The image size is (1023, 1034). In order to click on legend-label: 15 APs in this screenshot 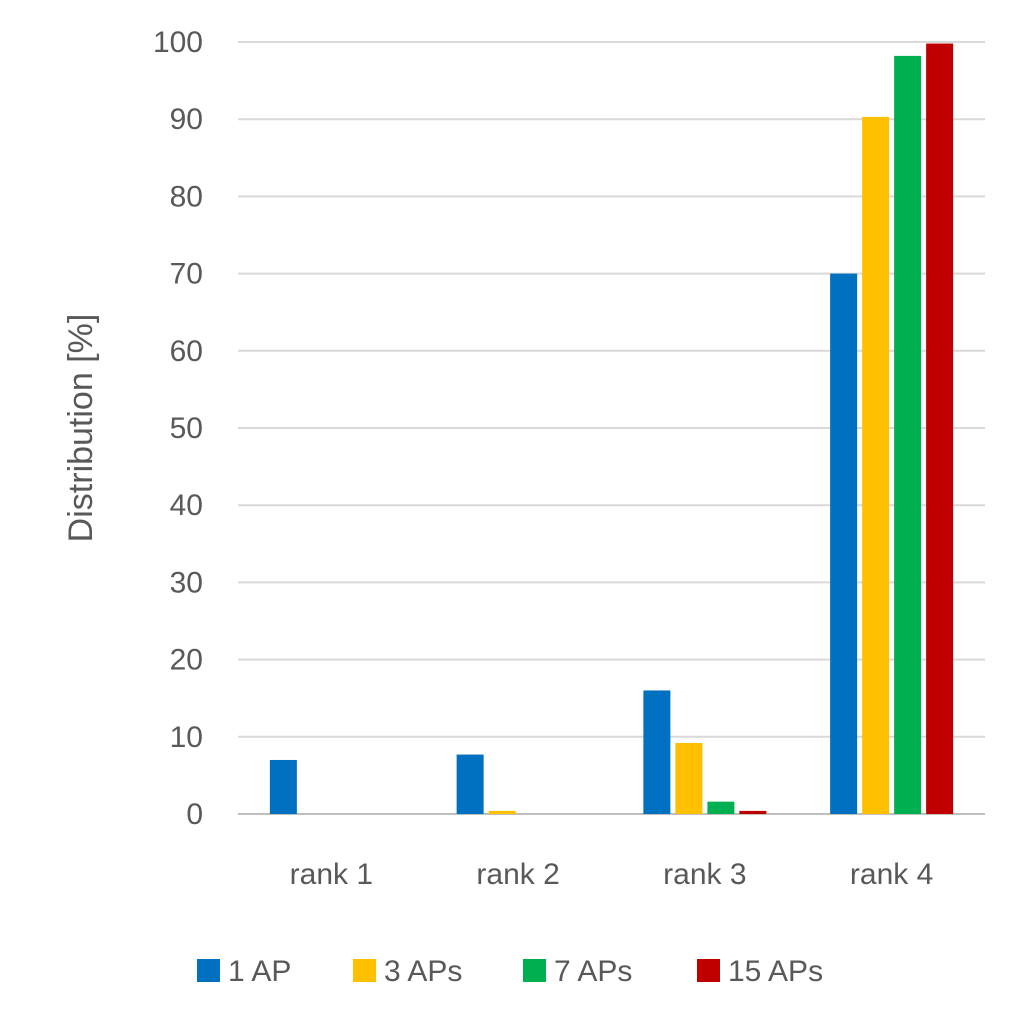, I will do `click(775, 971)`.